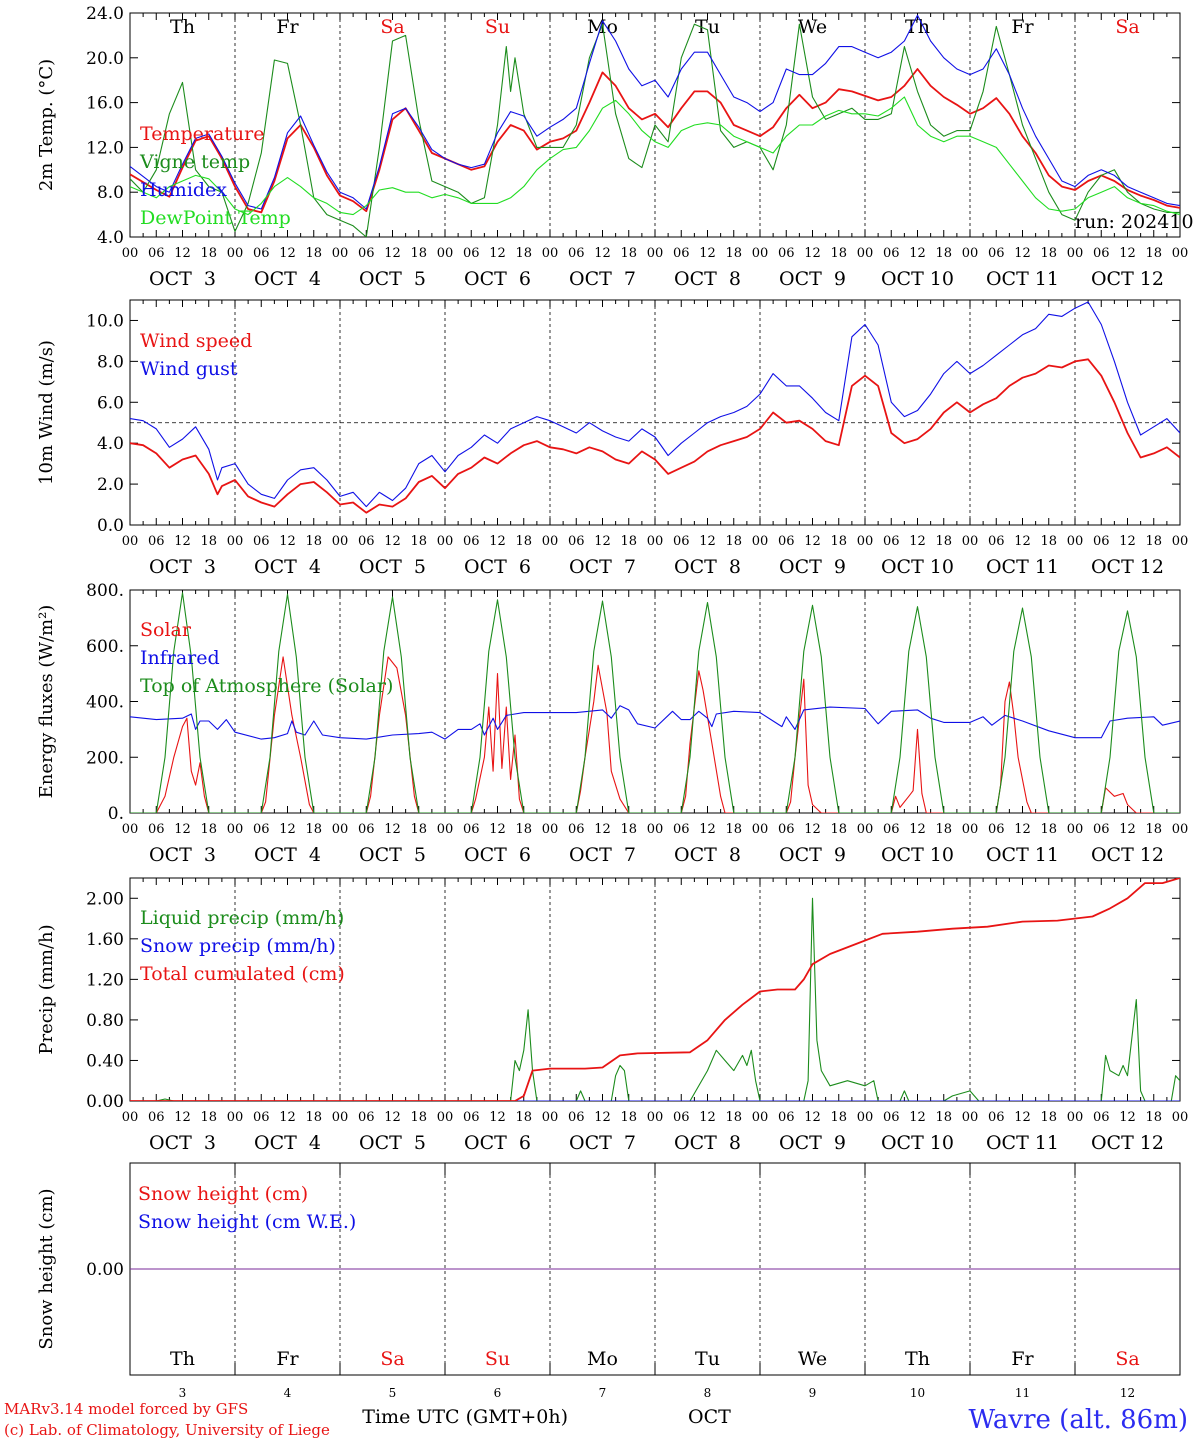  Describe the element at coordinates (110, 526) in the screenshot. I see `y-tick-label: 0.0` at that location.